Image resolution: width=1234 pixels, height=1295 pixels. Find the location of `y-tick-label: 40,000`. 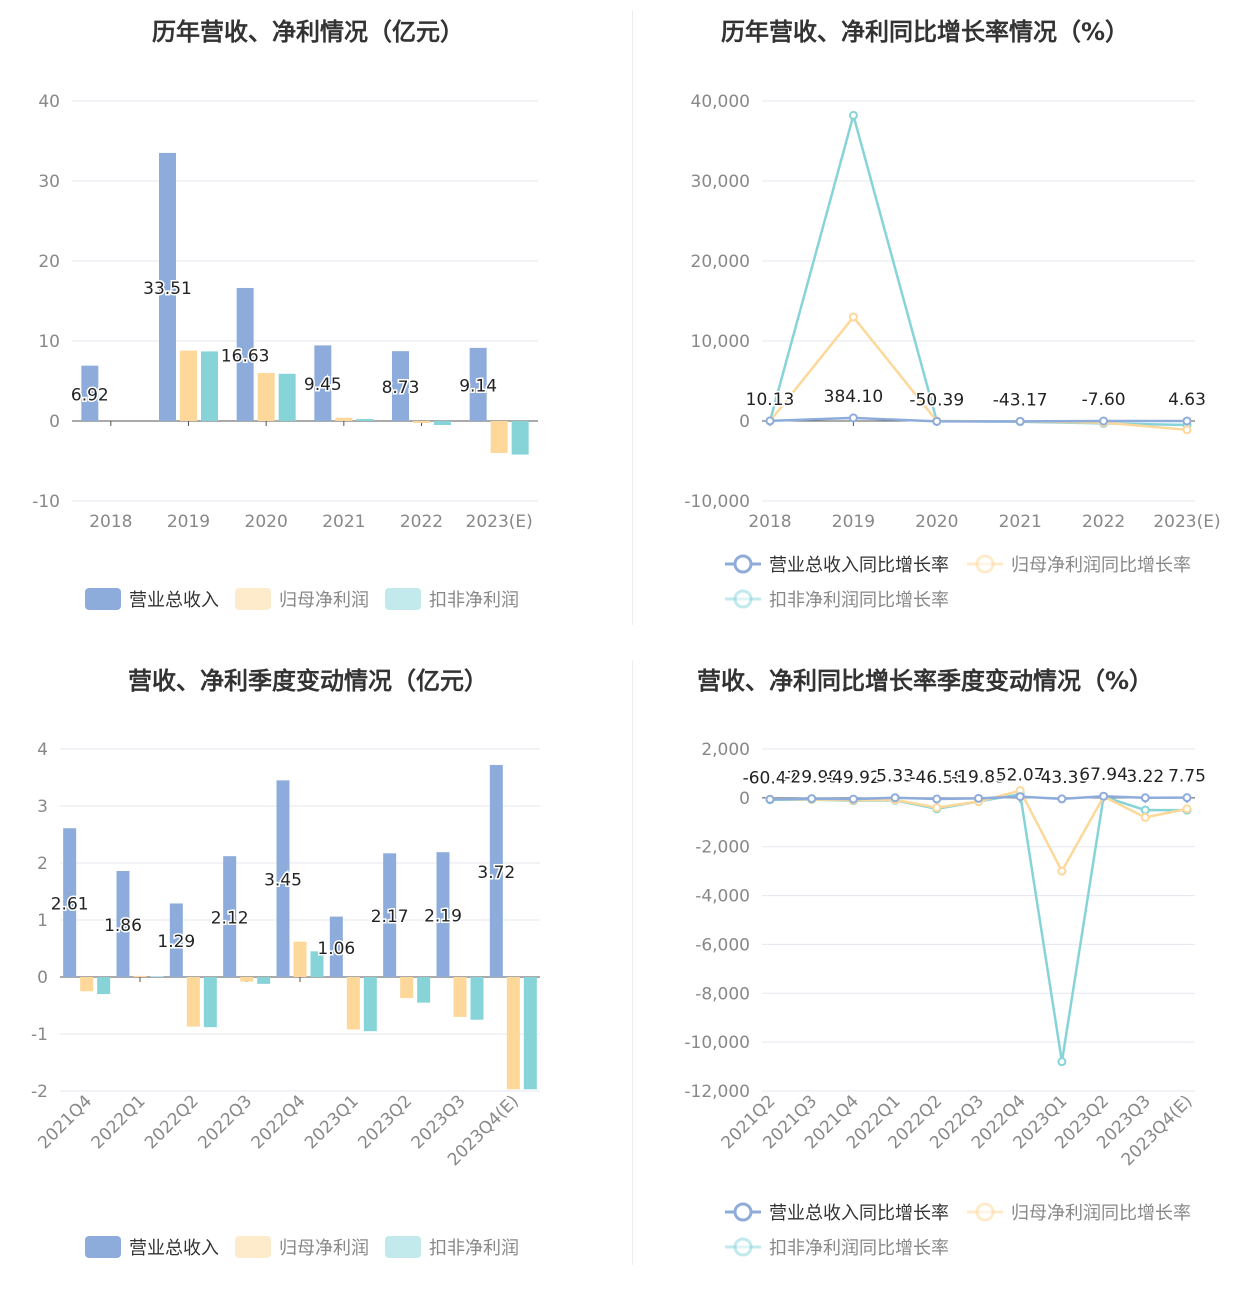

y-tick-label: 40,000 is located at coordinates (720, 102).